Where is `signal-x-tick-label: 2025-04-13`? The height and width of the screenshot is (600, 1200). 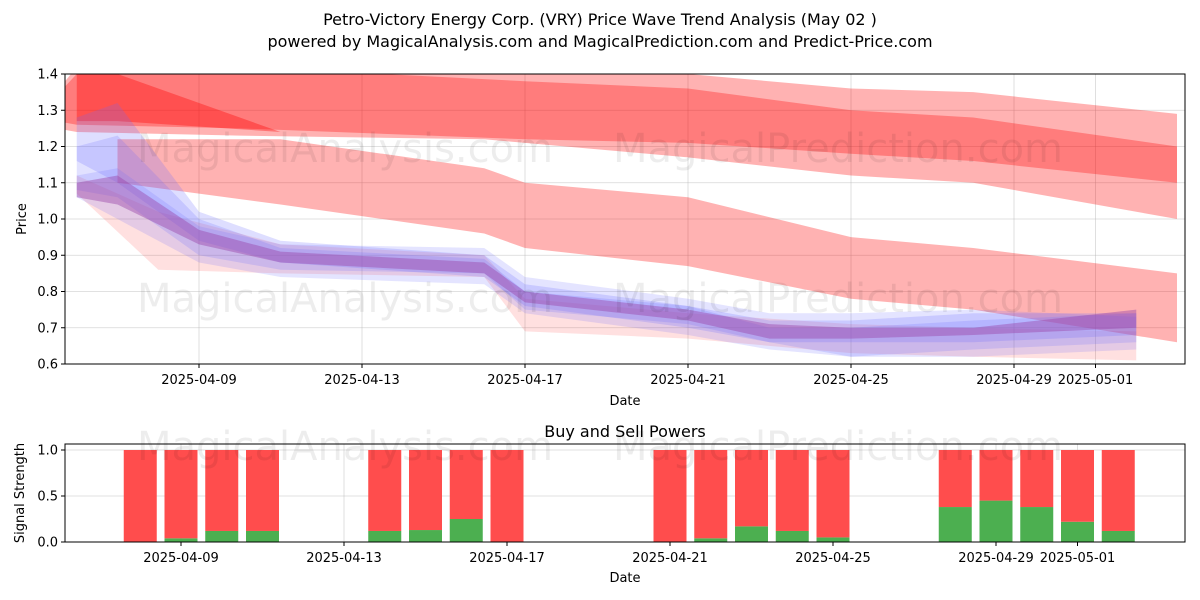
signal-x-tick-label: 2025-04-13 is located at coordinates (344, 558).